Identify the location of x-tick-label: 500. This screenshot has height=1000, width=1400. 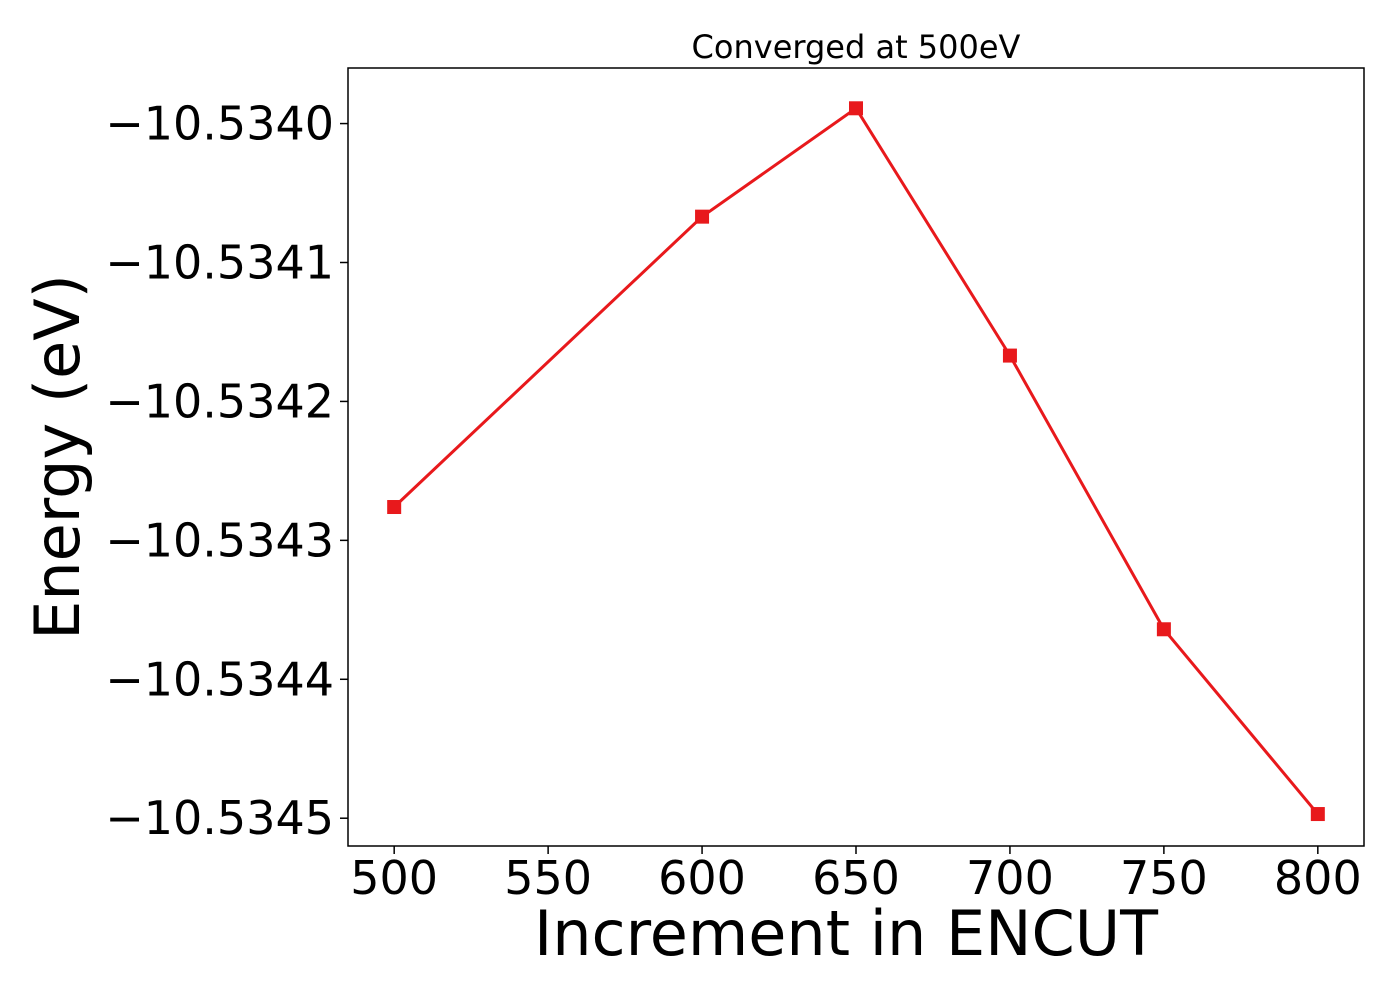
(394, 878).